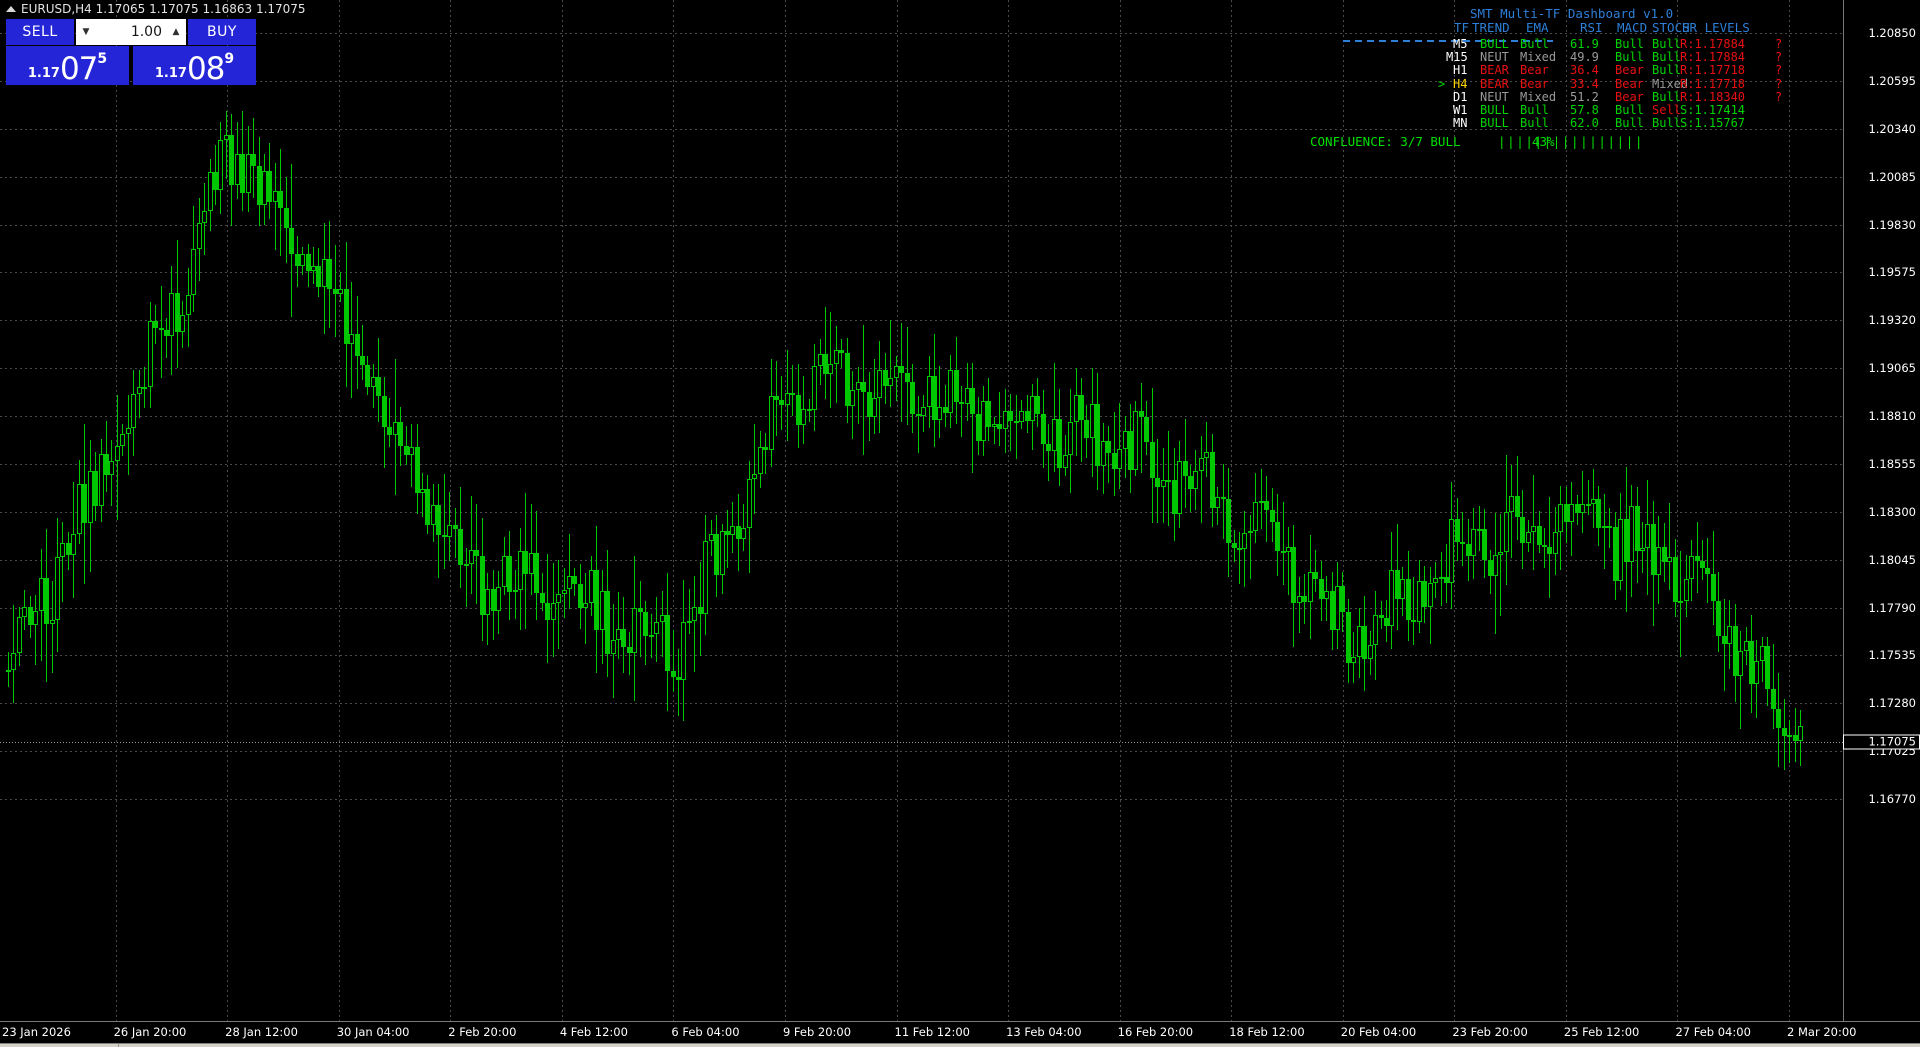 This screenshot has height=1047, width=1920. What do you see at coordinates (1494, 110) in the screenshot?
I see `dashboard-trend-value: BULL` at bounding box center [1494, 110].